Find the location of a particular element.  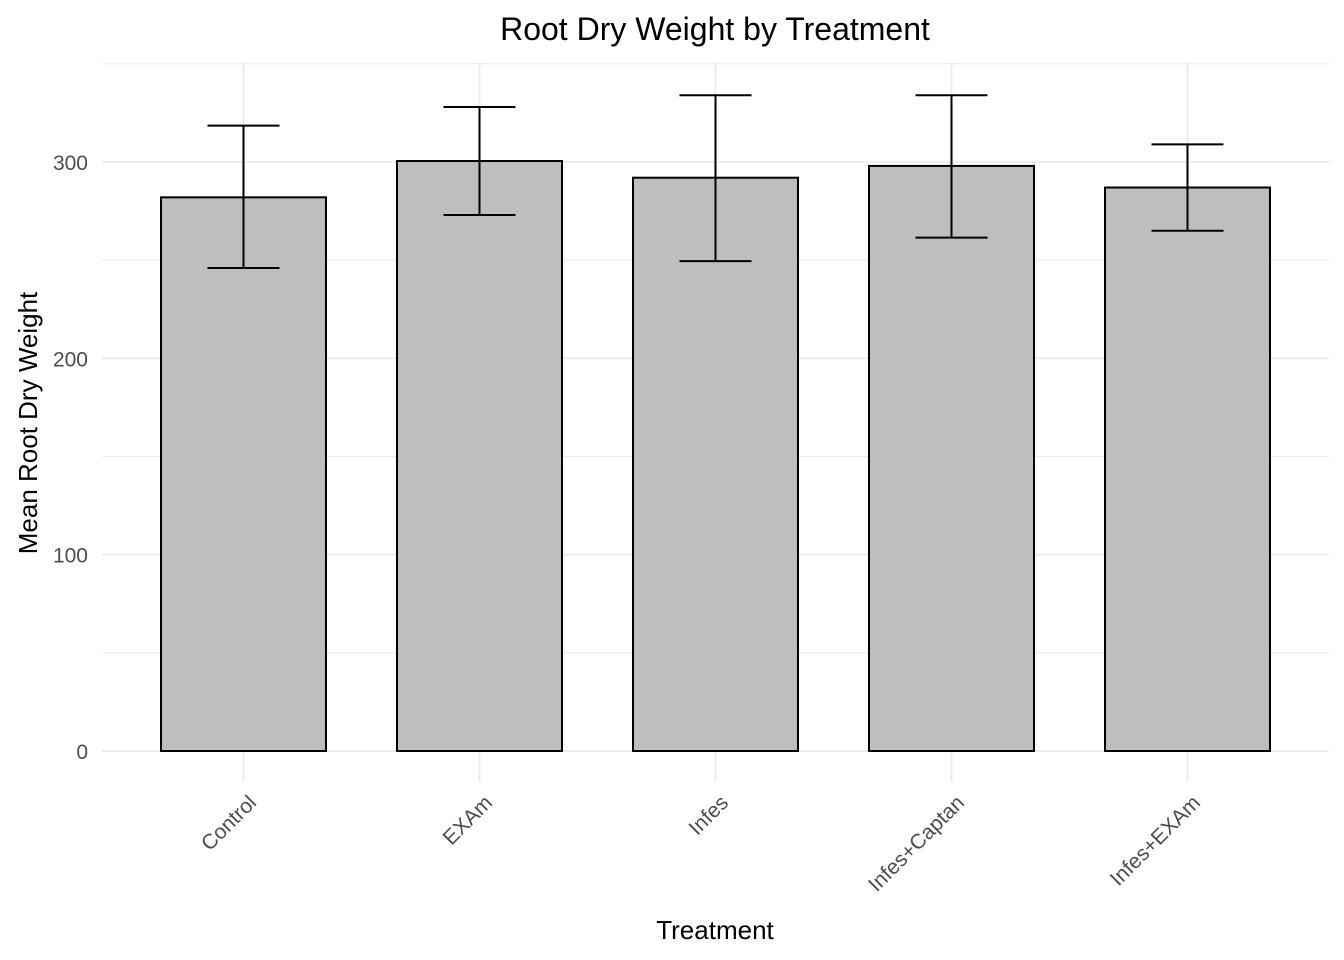

x-tick-label: Infes is located at coordinates (709, 815).